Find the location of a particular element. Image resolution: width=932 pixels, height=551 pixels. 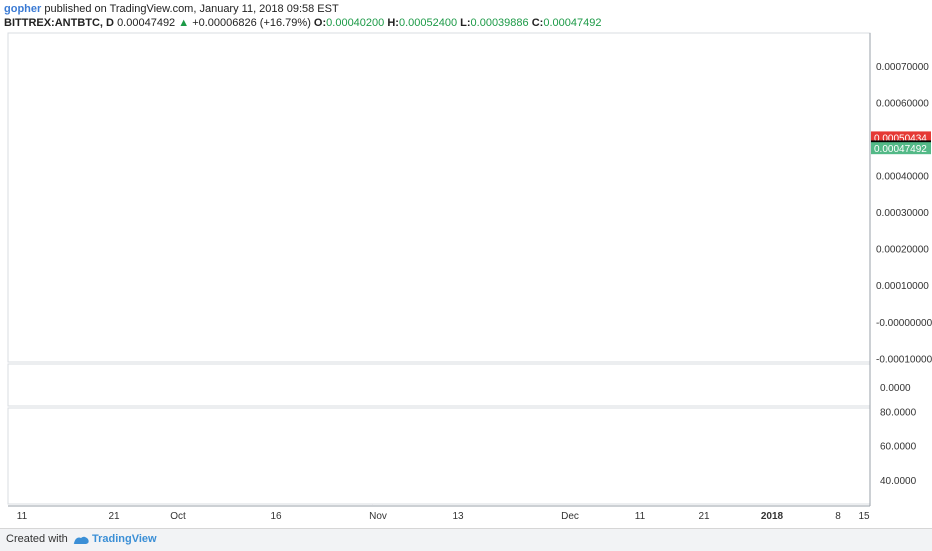

price-tick-label: 0.00070000 is located at coordinates (902, 67).